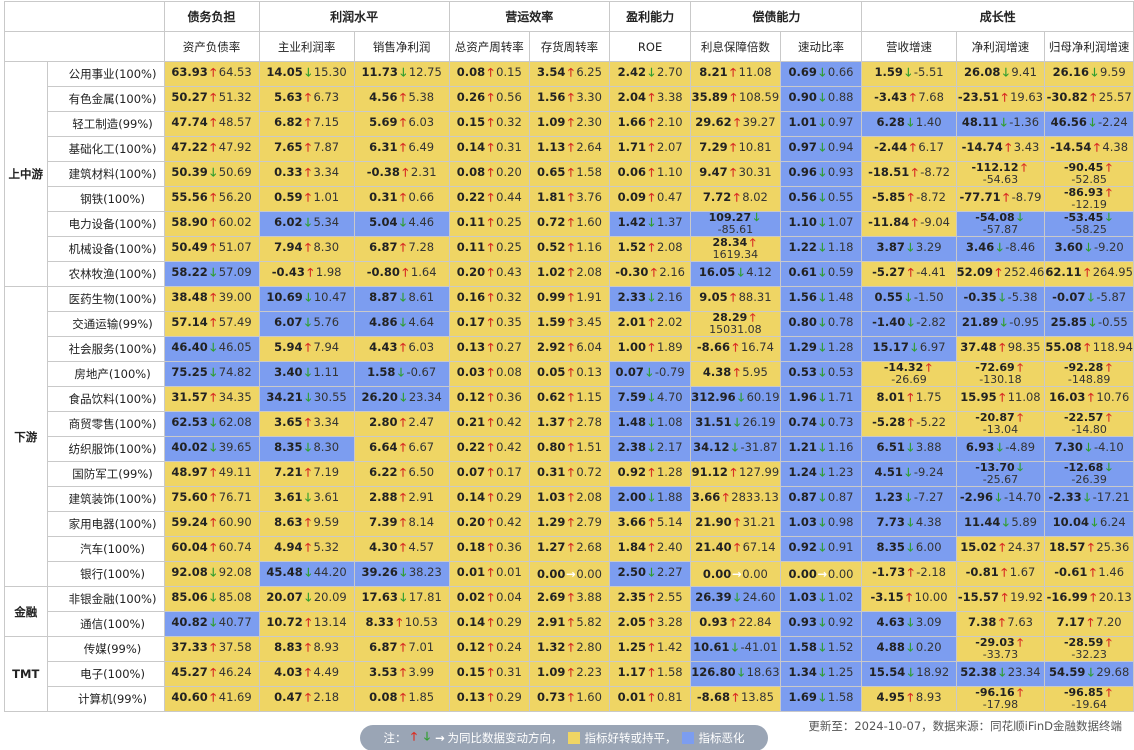 The width and height of the screenshot is (1134, 750). Describe the element at coordinates (709, 471) in the screenshot. I see `current-value: 91.12` at that location.